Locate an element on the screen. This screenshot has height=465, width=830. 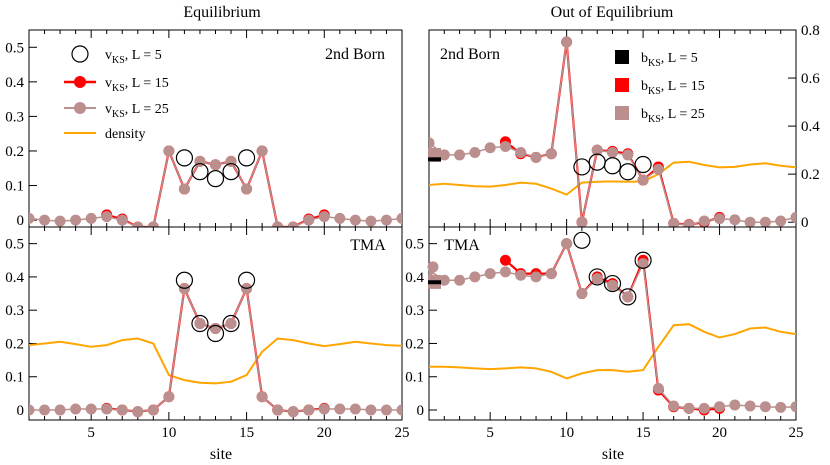
legend-label-bks-l25: bKS, L = 25 is located at coordinates (673, 116).